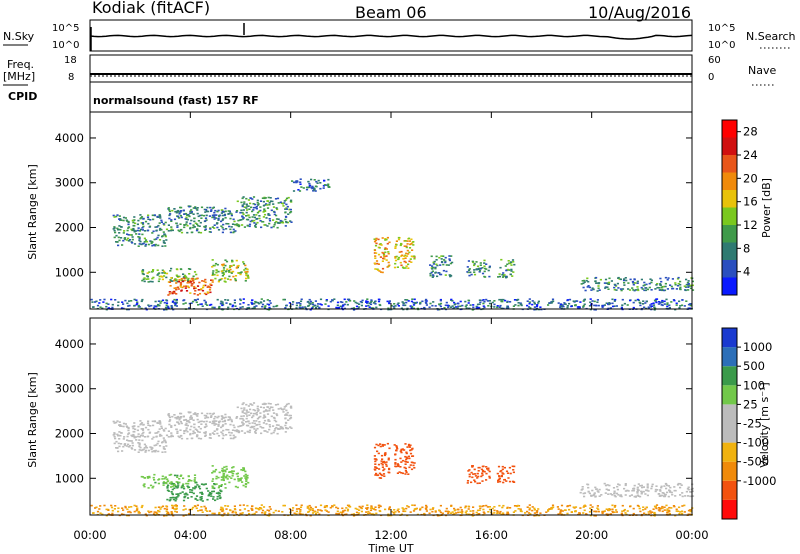 The image size is (800, 554). Describe the element at coordinates (721, 28) in the screenshot. I see `nsearch-tick: 10^5` at that location.